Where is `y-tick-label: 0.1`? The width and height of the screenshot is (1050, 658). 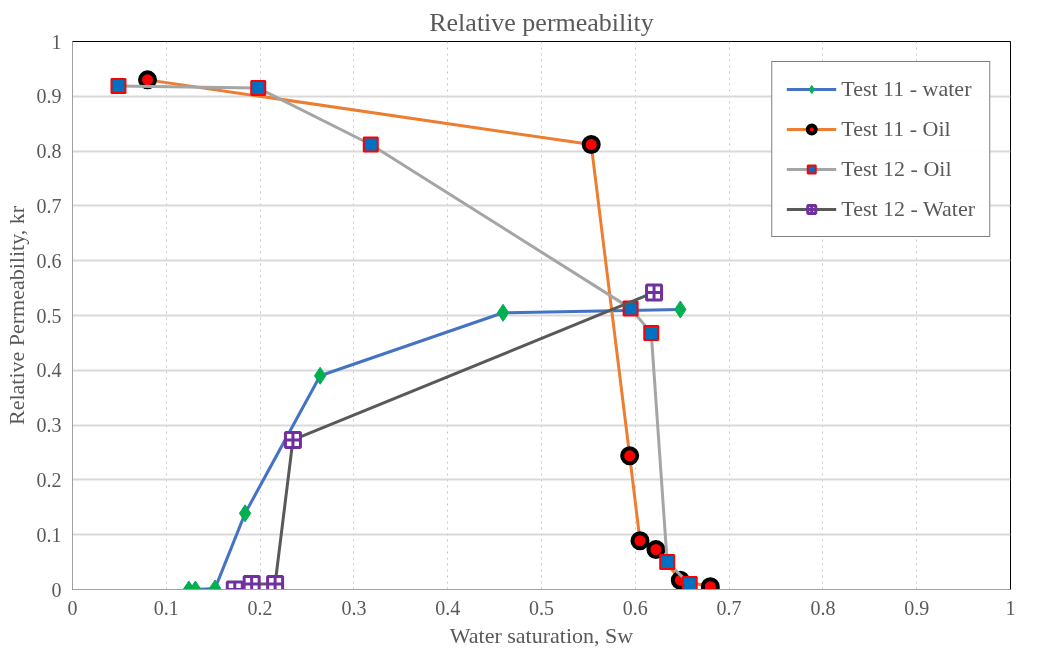 y-tick-label: 0.1 is located at coordinates (49, 534).